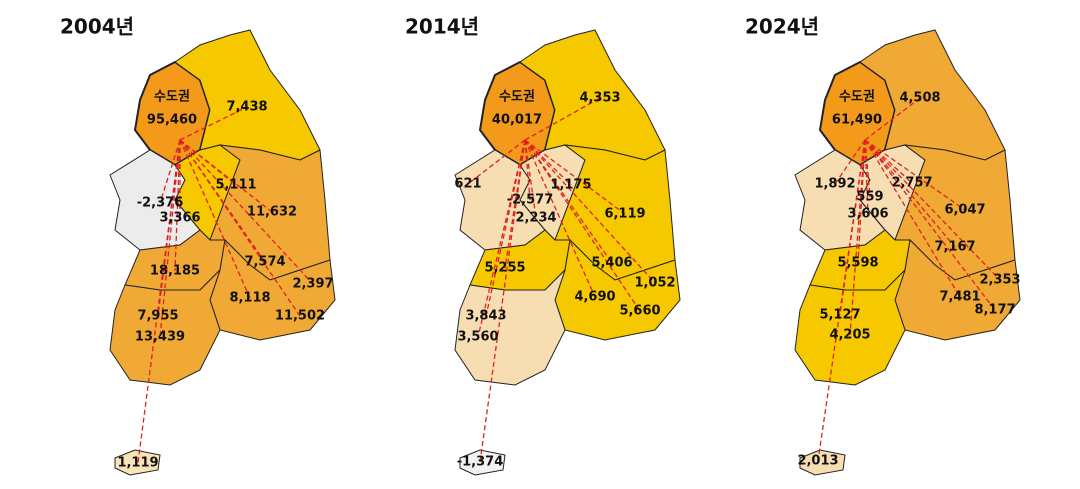 This screenshot has width=1080, height=489. Describe the element at coordinates (535, 218) in the screenshot. I see `region-label: 2,234` at that location.